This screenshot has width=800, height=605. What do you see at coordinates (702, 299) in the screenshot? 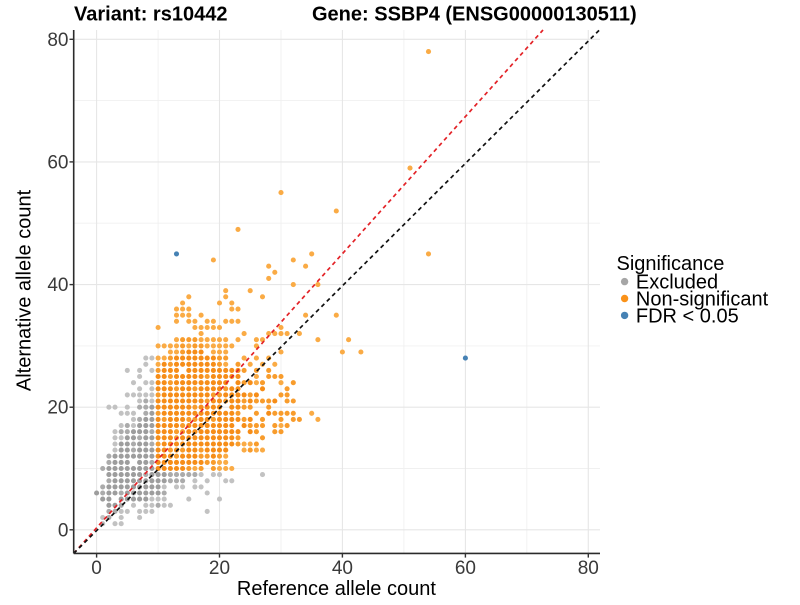
I see `svg-text: Non-significant` at bounding box center [702, 299].